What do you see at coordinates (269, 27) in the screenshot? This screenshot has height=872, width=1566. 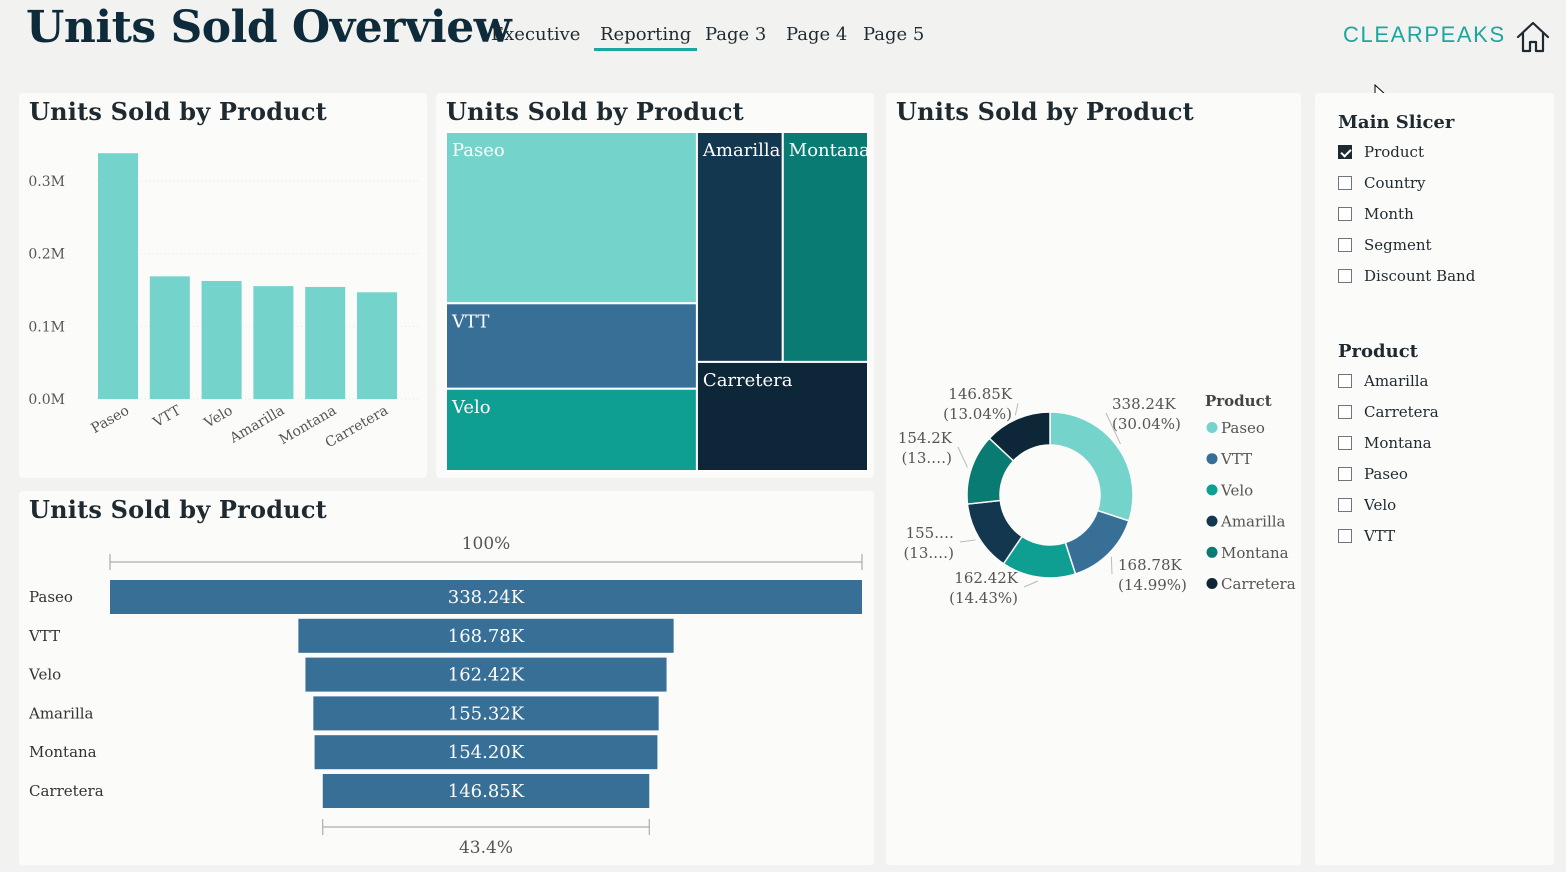 I see `page-title: Units Sold Overview` at bounding box center [269, 27].